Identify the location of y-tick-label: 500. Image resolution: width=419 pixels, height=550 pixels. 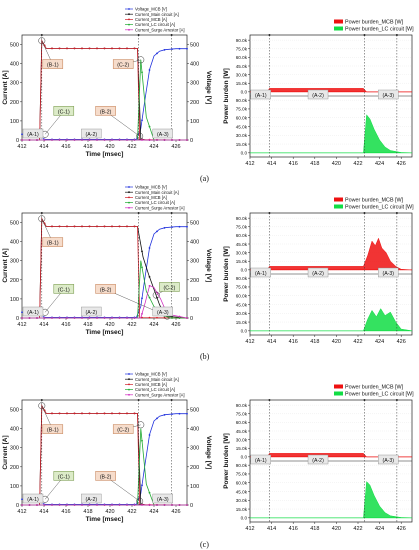
(14, 46).